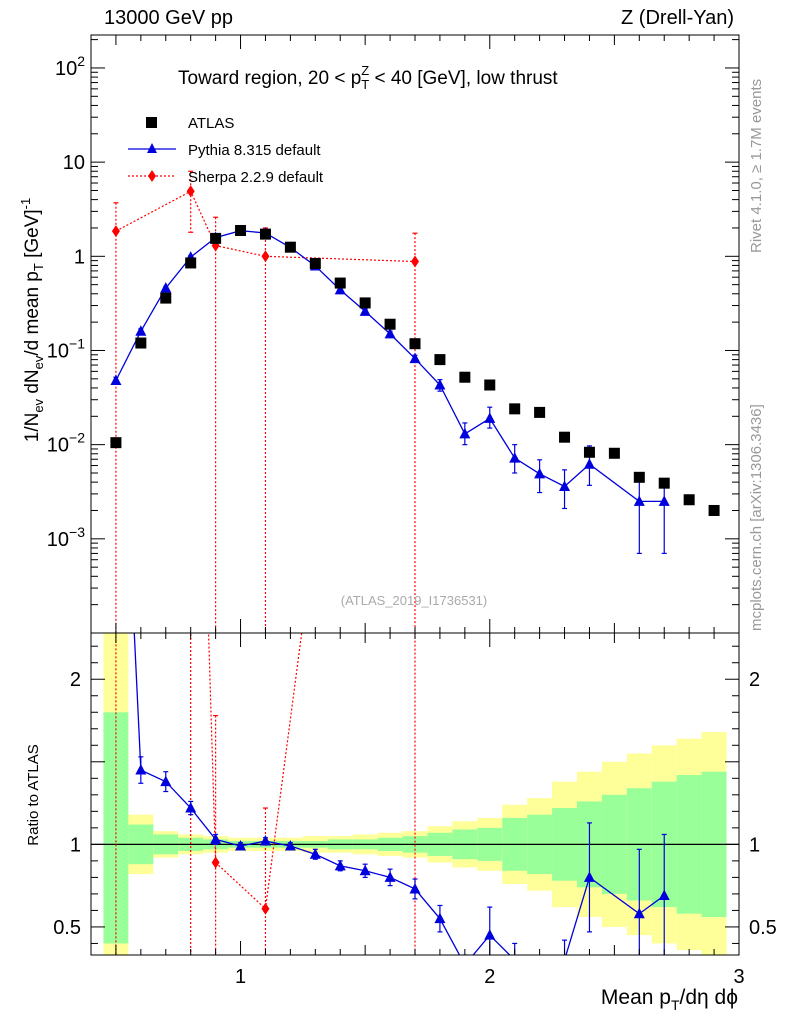  Describe the element at coordinates (66, 537) in the screenshot. I see `main-y-tick-label: 10⁻³` at that location.